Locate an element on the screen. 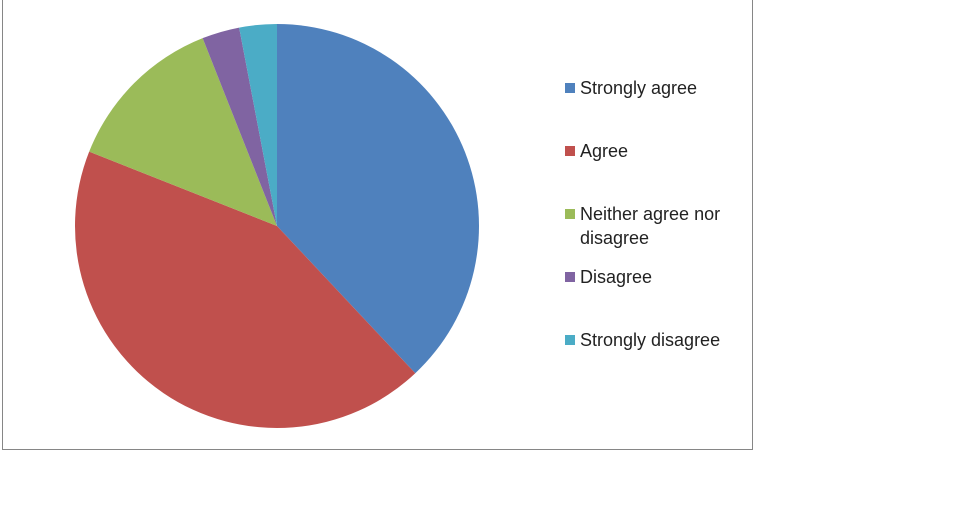 The image size is (979, 531). legend-item: Strongly agree is located at coordinates (650, 107).